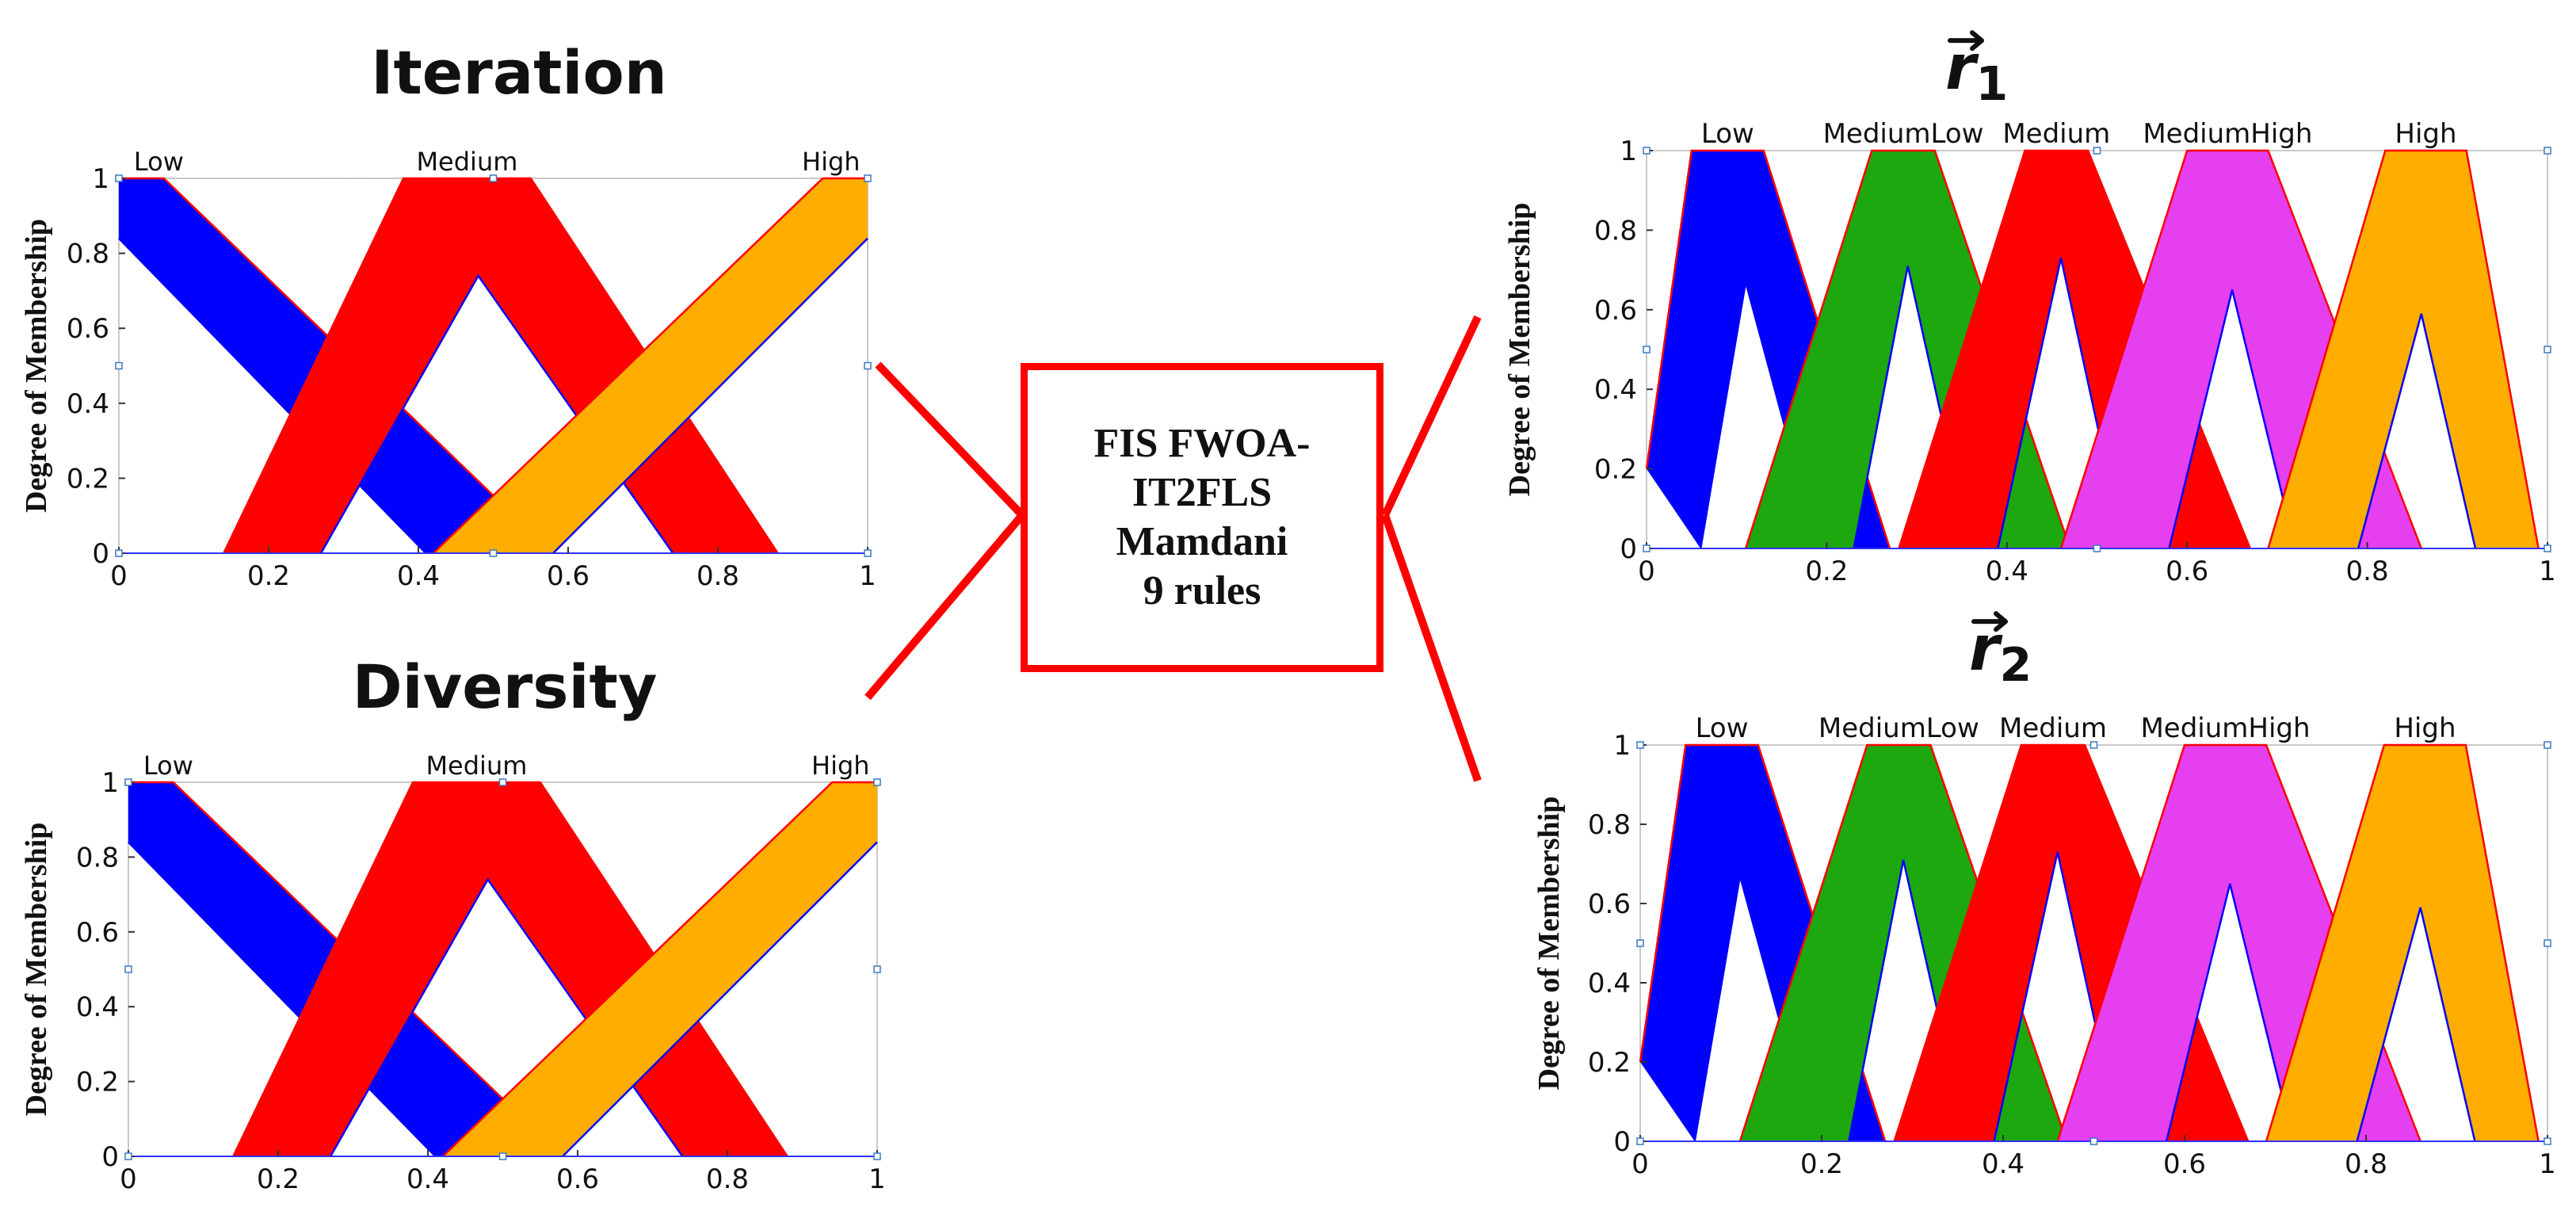 The height and width of the screenshot is (1215, 2576). What do you see at coordinates (1202, 541) in the screenshot?
I see `fis-line-3: Mamdani` at bounding box center [1202, 541].